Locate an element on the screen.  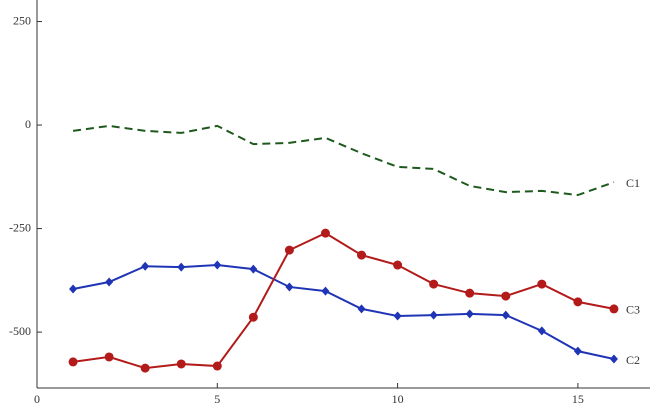
x-tick-label: 5 is located at coordinates (217, 399).